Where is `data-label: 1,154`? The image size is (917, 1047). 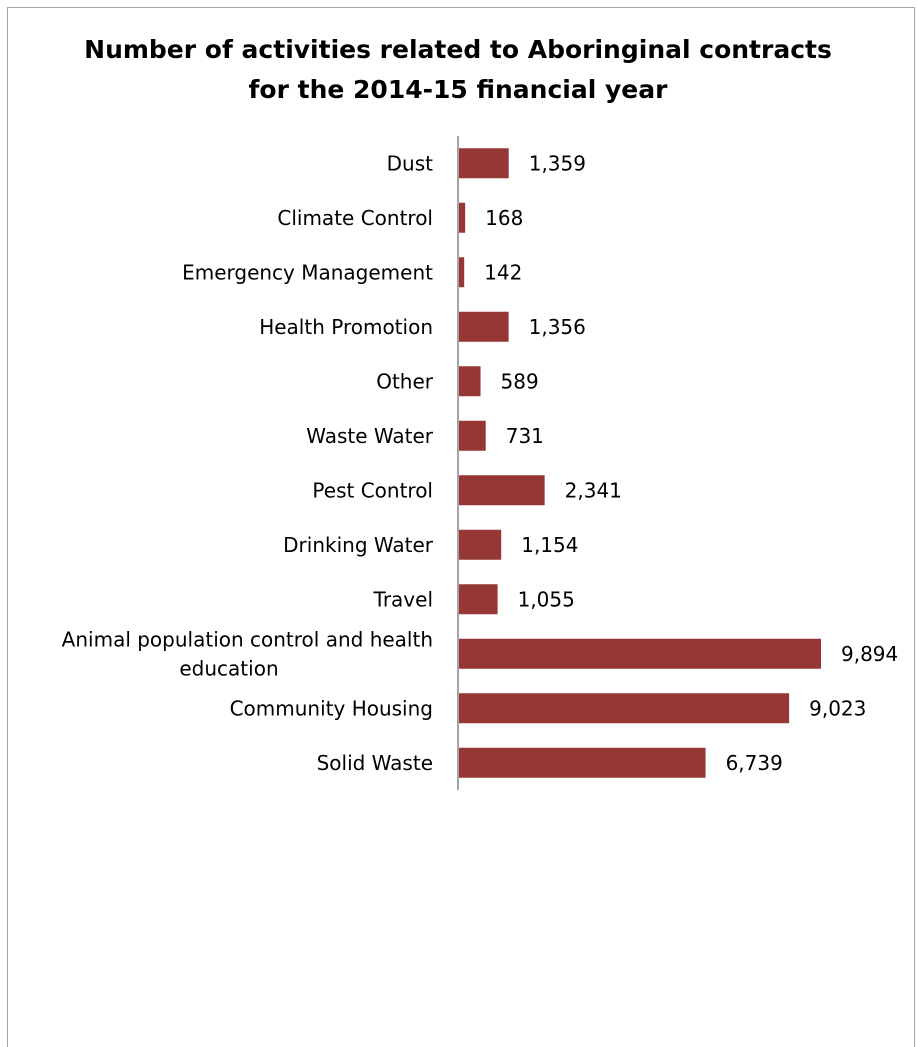
data-label: 1,154 is located at coordinates (549, 545).